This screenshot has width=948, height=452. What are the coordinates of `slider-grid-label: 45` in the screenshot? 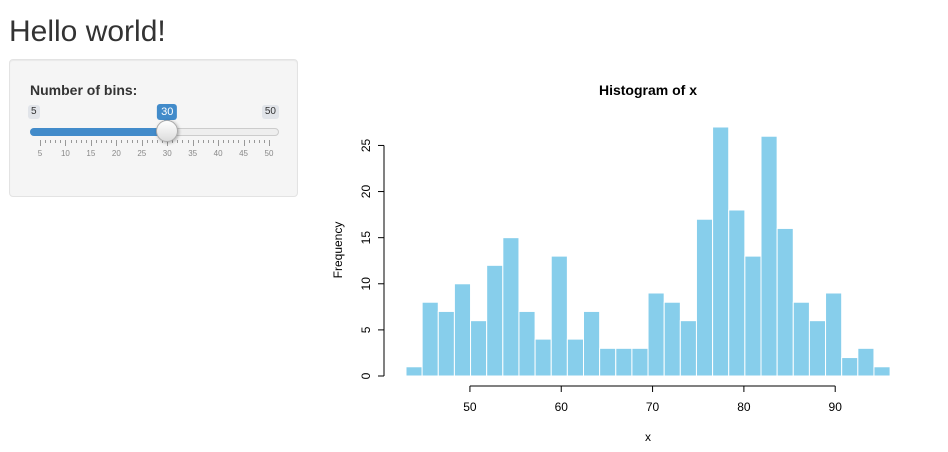 It's located at (243, 153).